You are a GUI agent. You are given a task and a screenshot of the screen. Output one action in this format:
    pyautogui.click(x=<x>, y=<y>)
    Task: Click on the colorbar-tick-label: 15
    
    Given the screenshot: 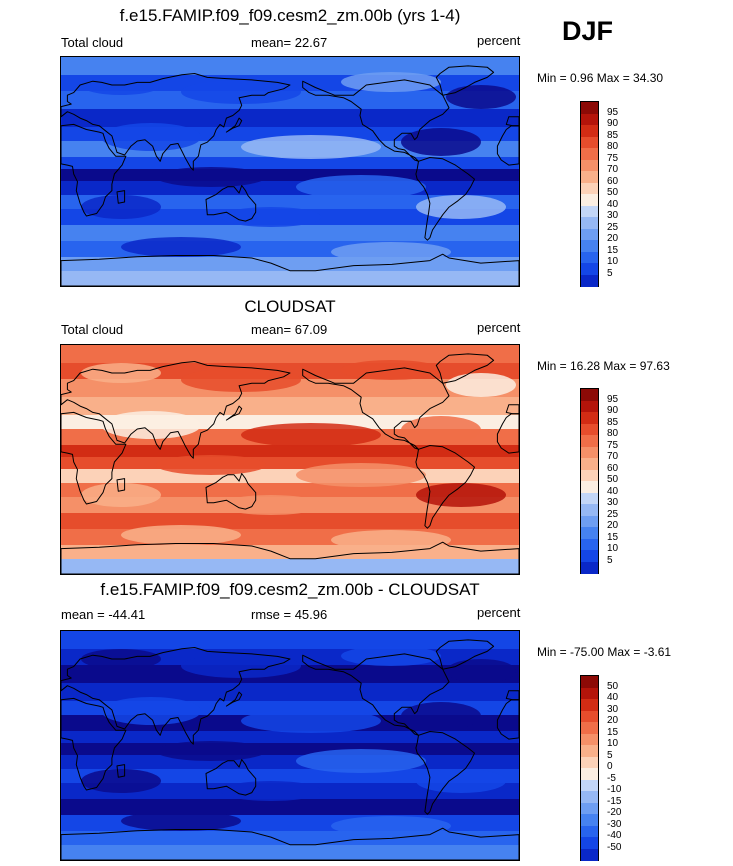 What is the action you would take?
    pyautogui.click(x=613, y=732)
    